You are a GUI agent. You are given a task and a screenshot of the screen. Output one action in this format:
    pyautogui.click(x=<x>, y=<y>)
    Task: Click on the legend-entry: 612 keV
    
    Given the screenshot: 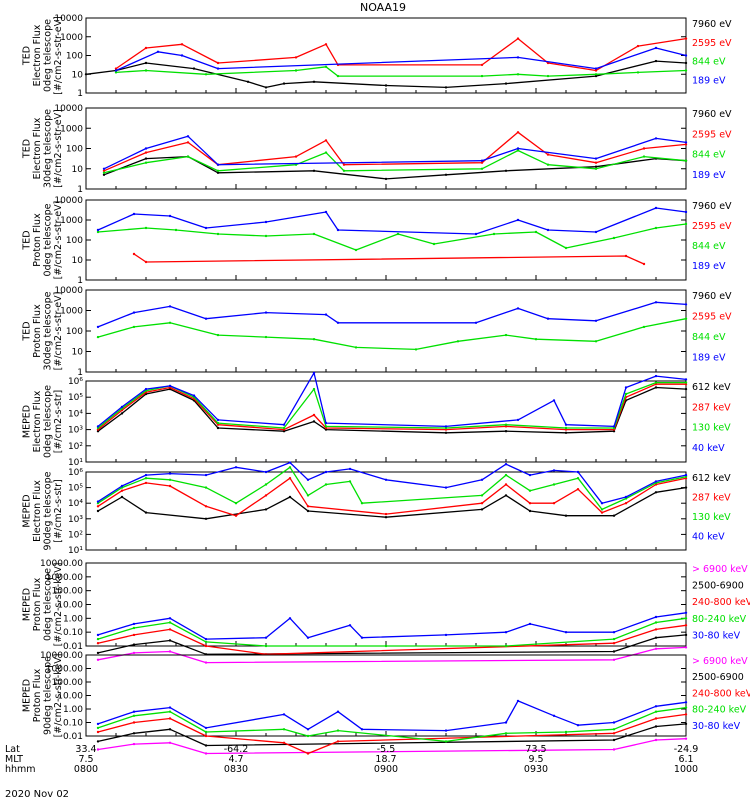 What is the action you would take?
    pyautogui.click(x=711, y=478)
    